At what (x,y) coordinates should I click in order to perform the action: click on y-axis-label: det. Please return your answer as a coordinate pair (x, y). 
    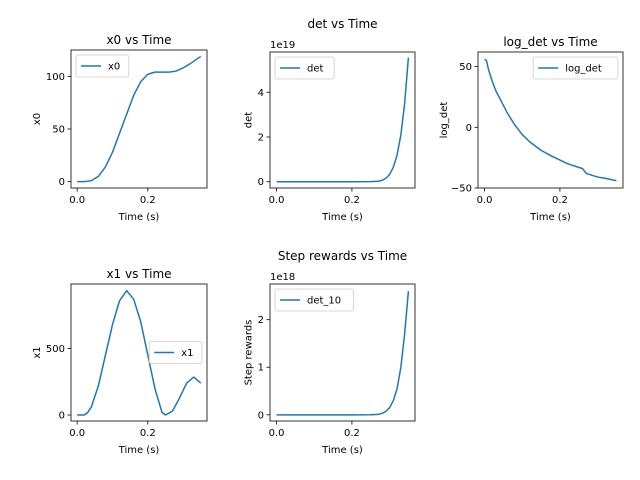
    Looking at the image, I should click on (249, 120).